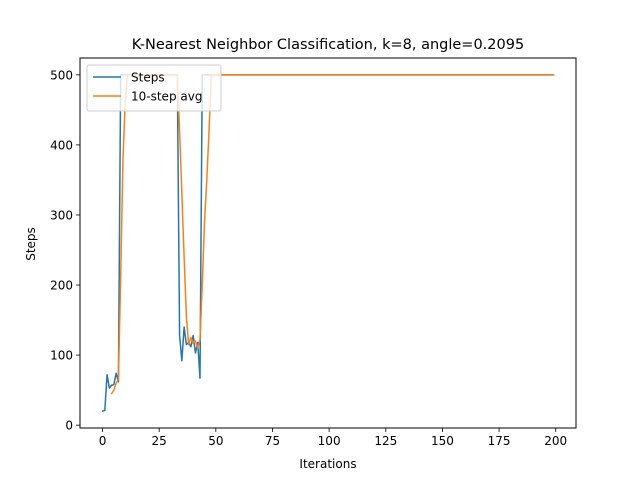 This screenshot has height=480, width=640. Describe the element at coordinates (61, 286) in the screenshot. I see `y-tick-label: 200` at that location.